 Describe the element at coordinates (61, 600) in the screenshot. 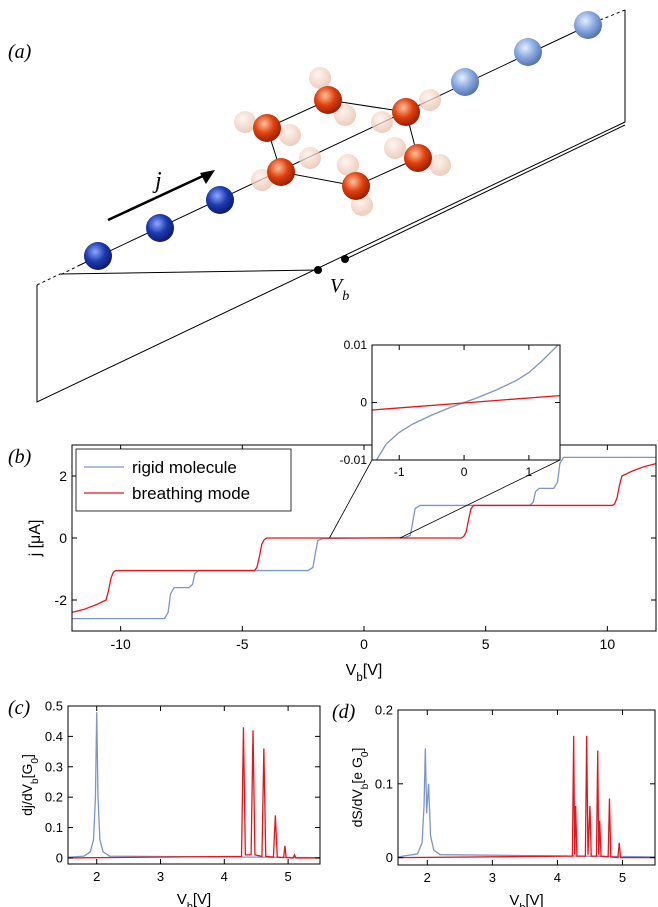

I see `y-tick-label: -2` at that location.